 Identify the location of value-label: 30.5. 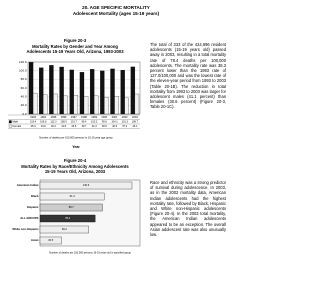
(51, 240).